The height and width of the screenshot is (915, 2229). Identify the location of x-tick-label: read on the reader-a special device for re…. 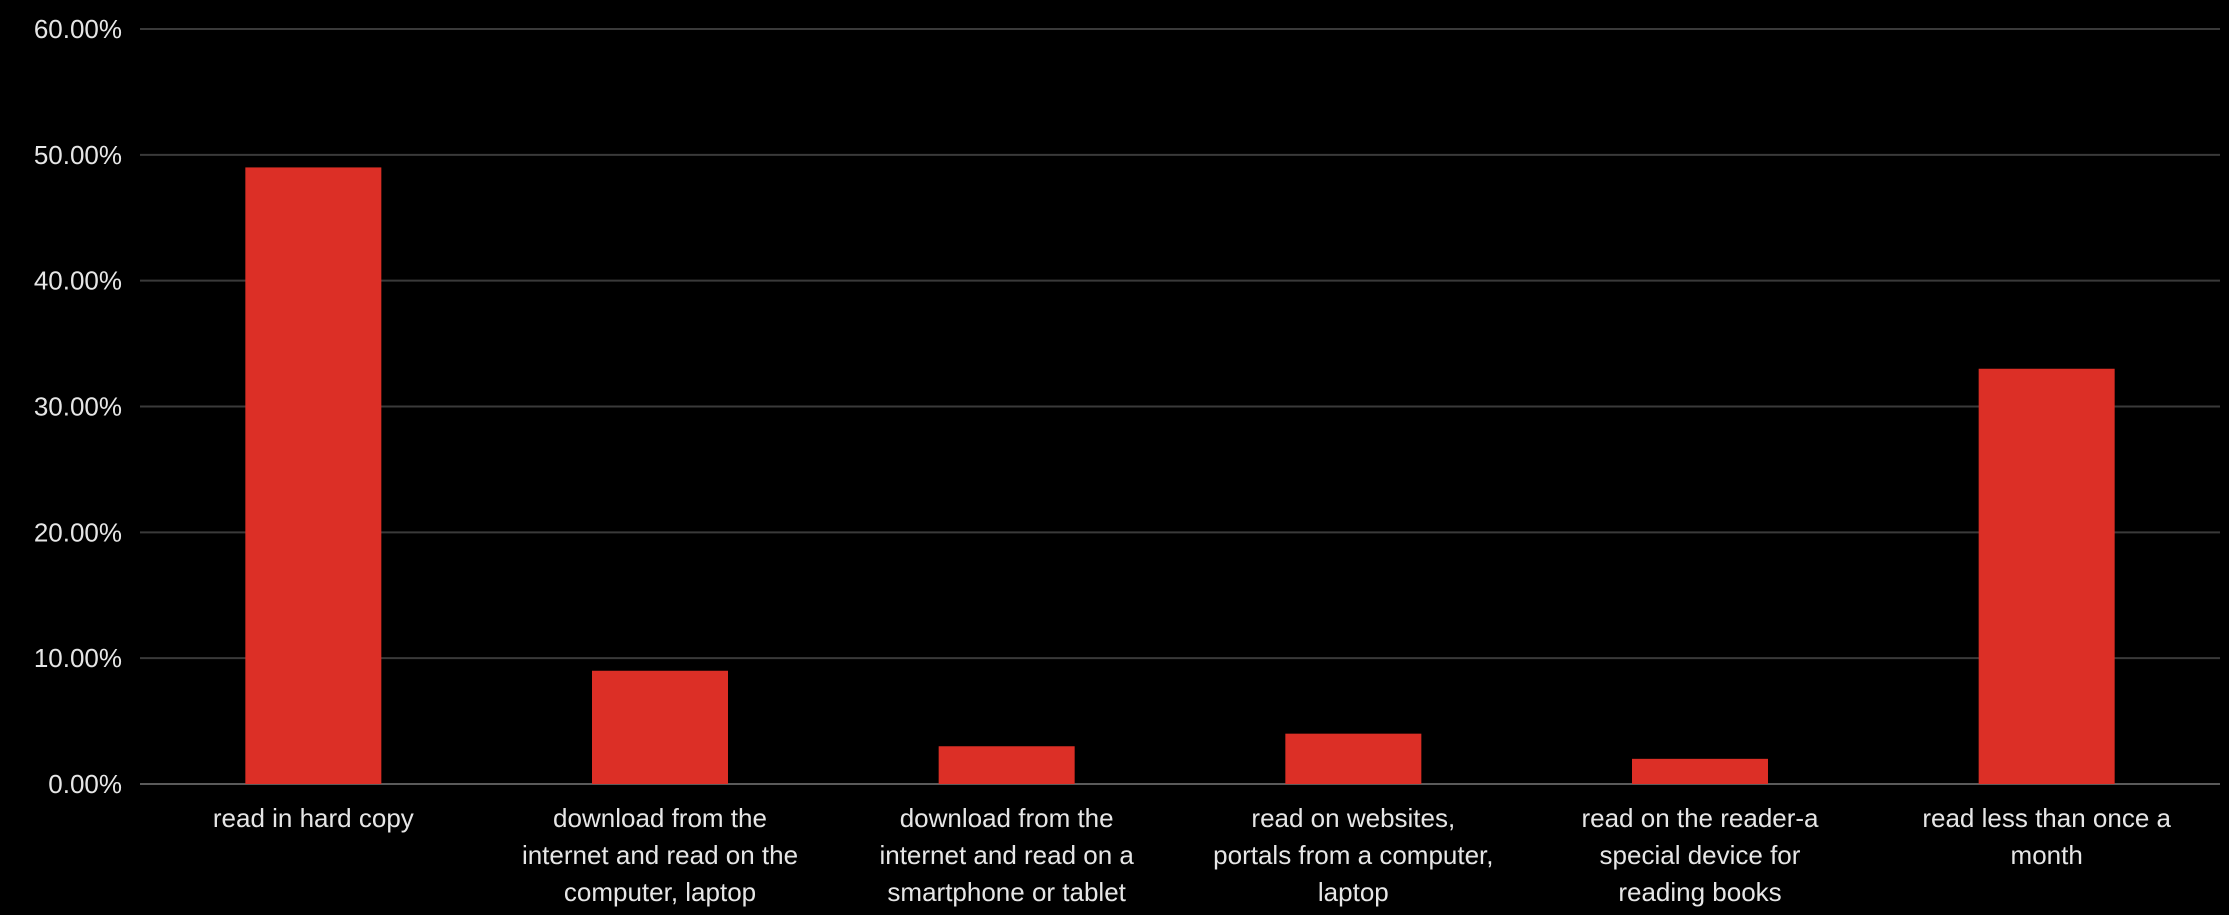
(1700, 855).